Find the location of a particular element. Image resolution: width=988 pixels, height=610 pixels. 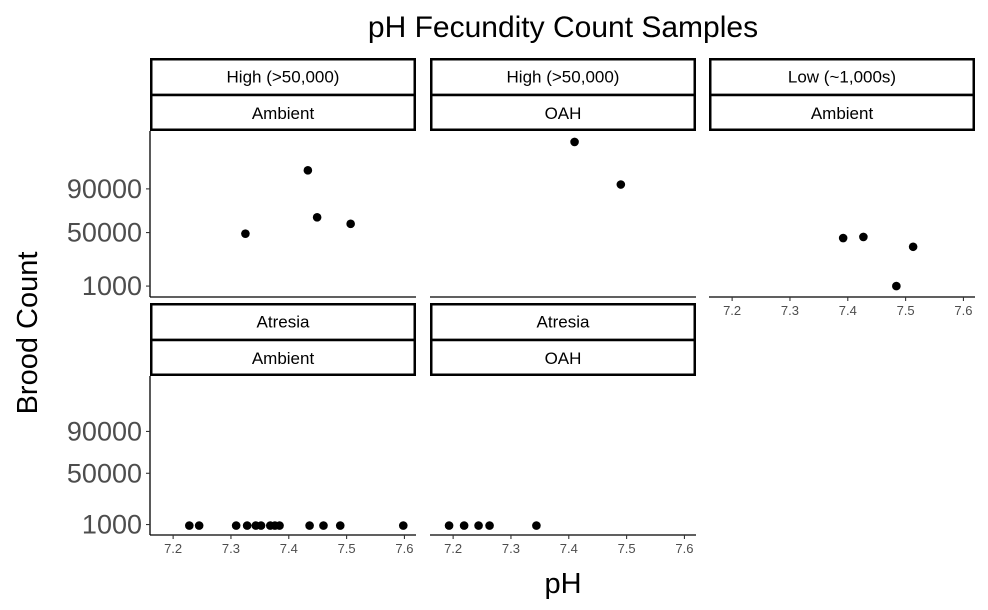

facet-panel: High (>50,000) OAH is located at coordinates (563, 178).